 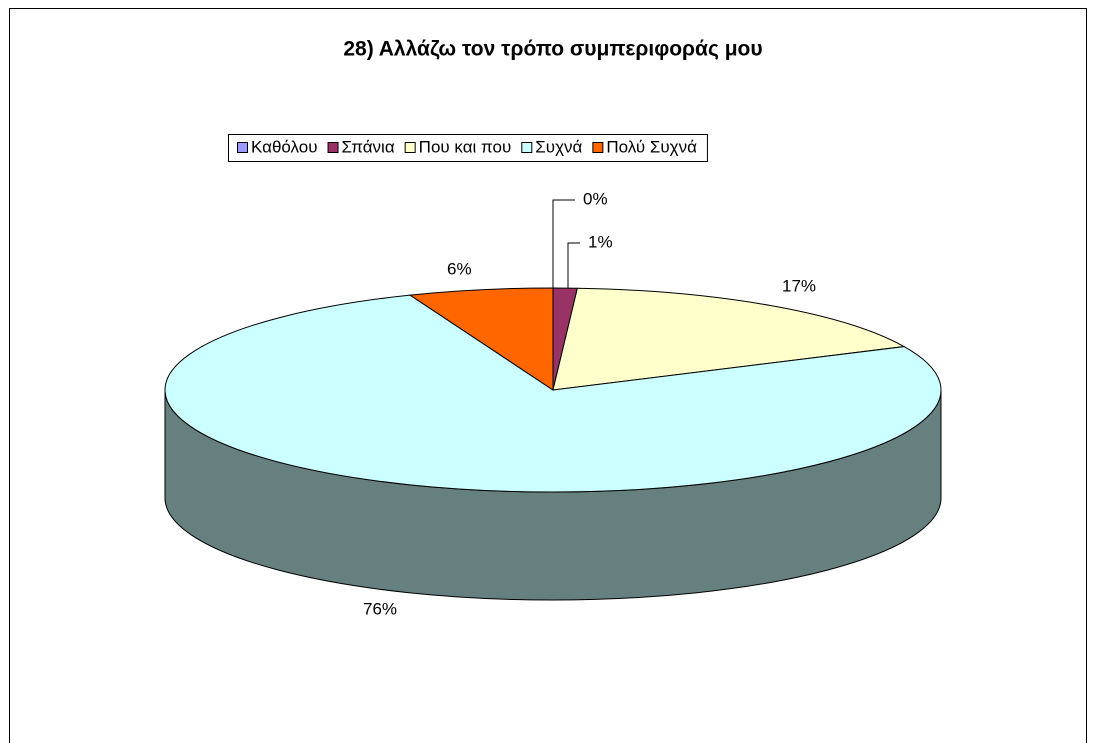 I want to click on chart-title: 28) Αλλάζω τον τρόπο συμπεριφοράς μου, so click(x=552, y=49).